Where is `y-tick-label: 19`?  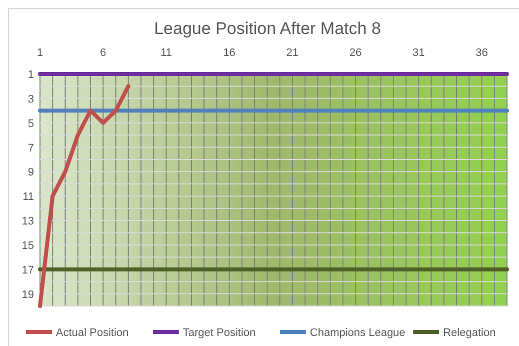 y-tick-label: 19 is located at coordinates (28, 294).